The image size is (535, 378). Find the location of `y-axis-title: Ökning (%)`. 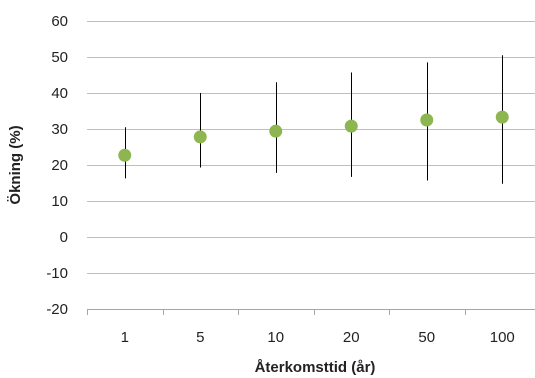

y-axis-title: Ökning (%) is located at coordinates (15, 164).